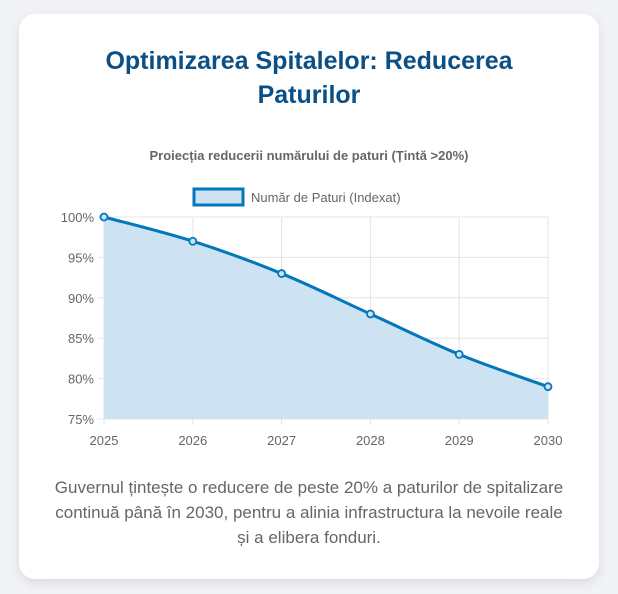 Image resolution: width=618 pixels, height=594 pixels. Describe the element at coordinates (326, 440) in the screenshot. I see `x-axis: 2025 2026 2027 2028 2029 2030` at that location.